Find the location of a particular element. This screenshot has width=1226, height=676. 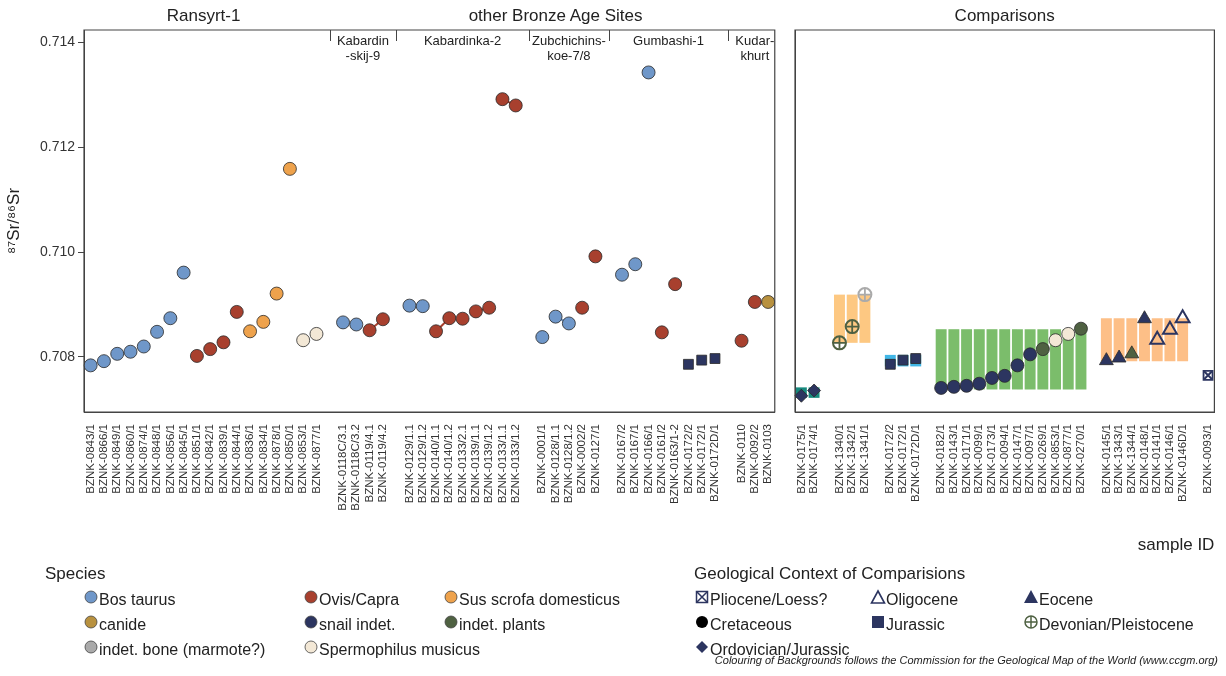

x-tick-label: BZNK-0167/1 is located at coordinates (634, 459).